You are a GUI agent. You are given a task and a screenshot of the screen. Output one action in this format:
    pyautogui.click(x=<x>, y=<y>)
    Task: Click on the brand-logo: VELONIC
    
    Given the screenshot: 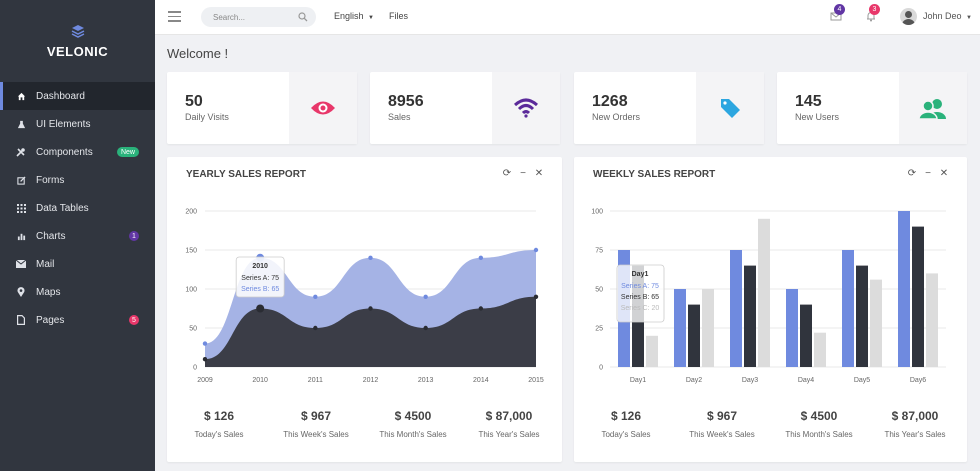 What is the action you would take?
    pyautogui.click(x=77, y=41)
    